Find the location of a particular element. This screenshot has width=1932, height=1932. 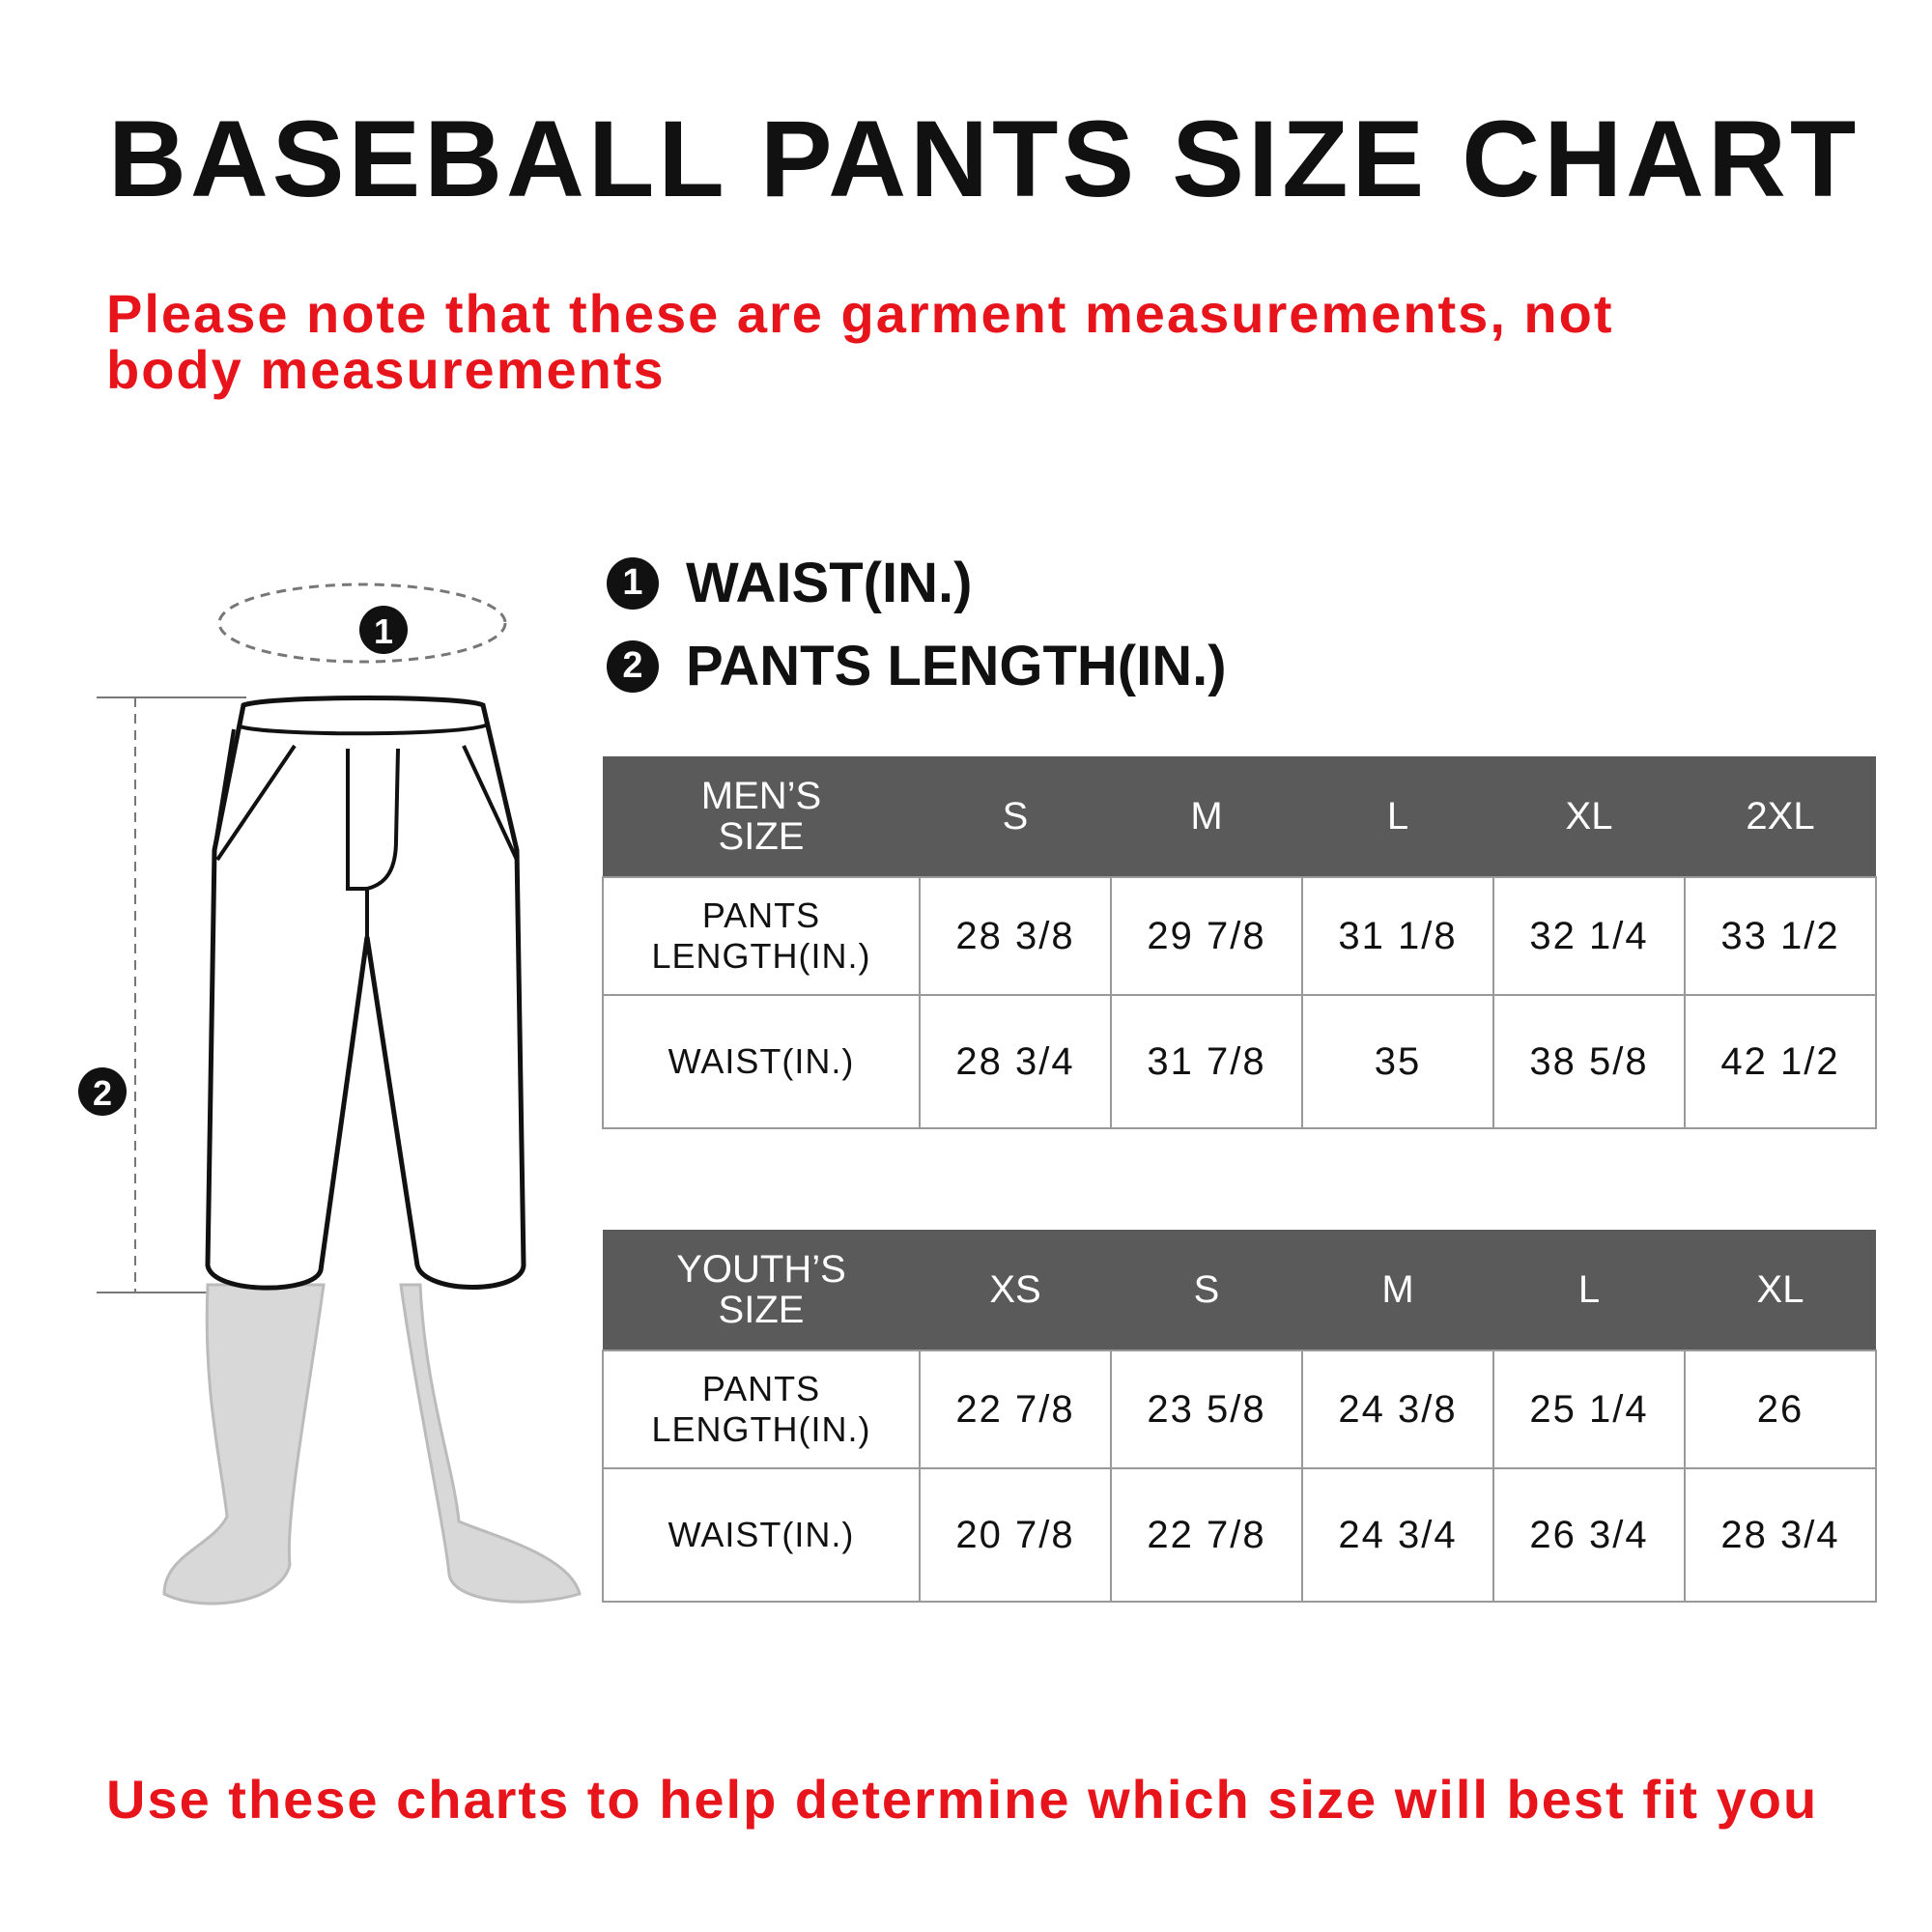

table-header-row: YOUTH’S SIZE XS S M L XL is located at coordinates (1239, 1290).